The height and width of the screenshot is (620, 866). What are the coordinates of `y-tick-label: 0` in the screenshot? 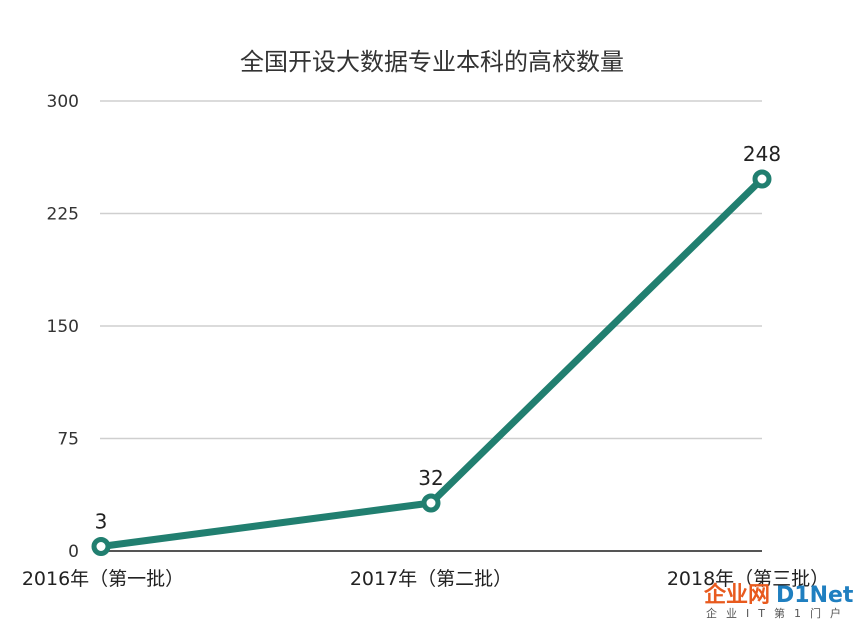 It's located at (73, 552).